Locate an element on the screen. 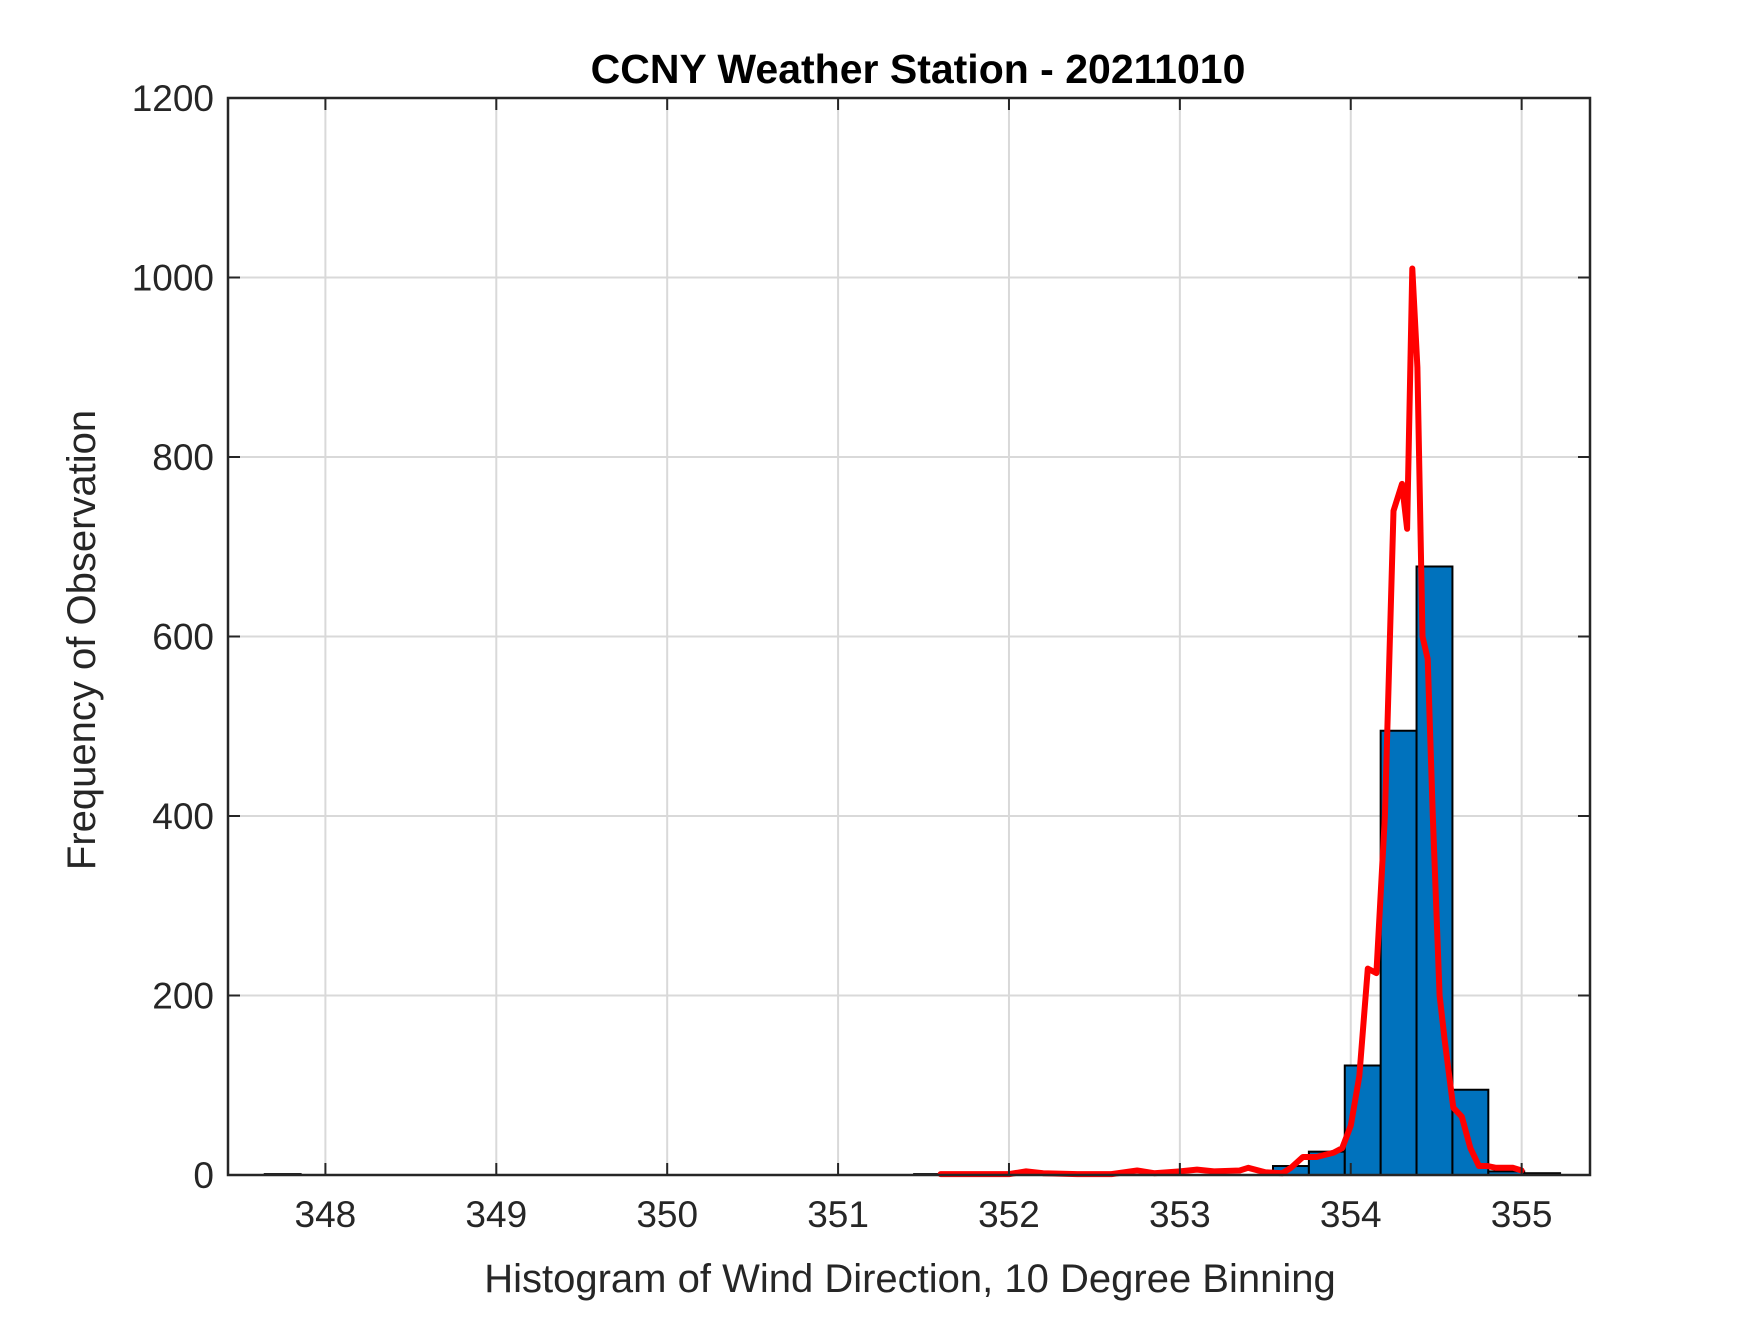  y-tick-label: 800 is located at coordinates (183, 457).